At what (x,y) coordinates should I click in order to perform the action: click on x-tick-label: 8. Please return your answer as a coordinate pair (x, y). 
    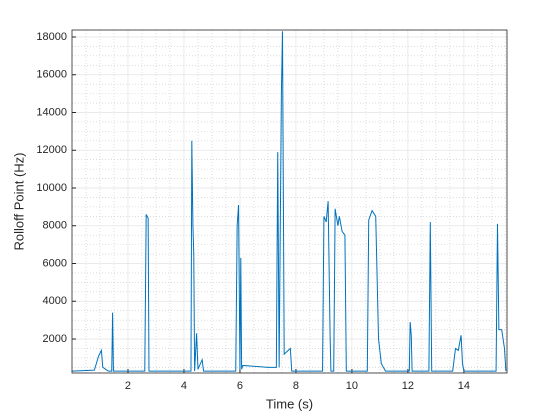
    Looking at the image, I should click on (296, 386).